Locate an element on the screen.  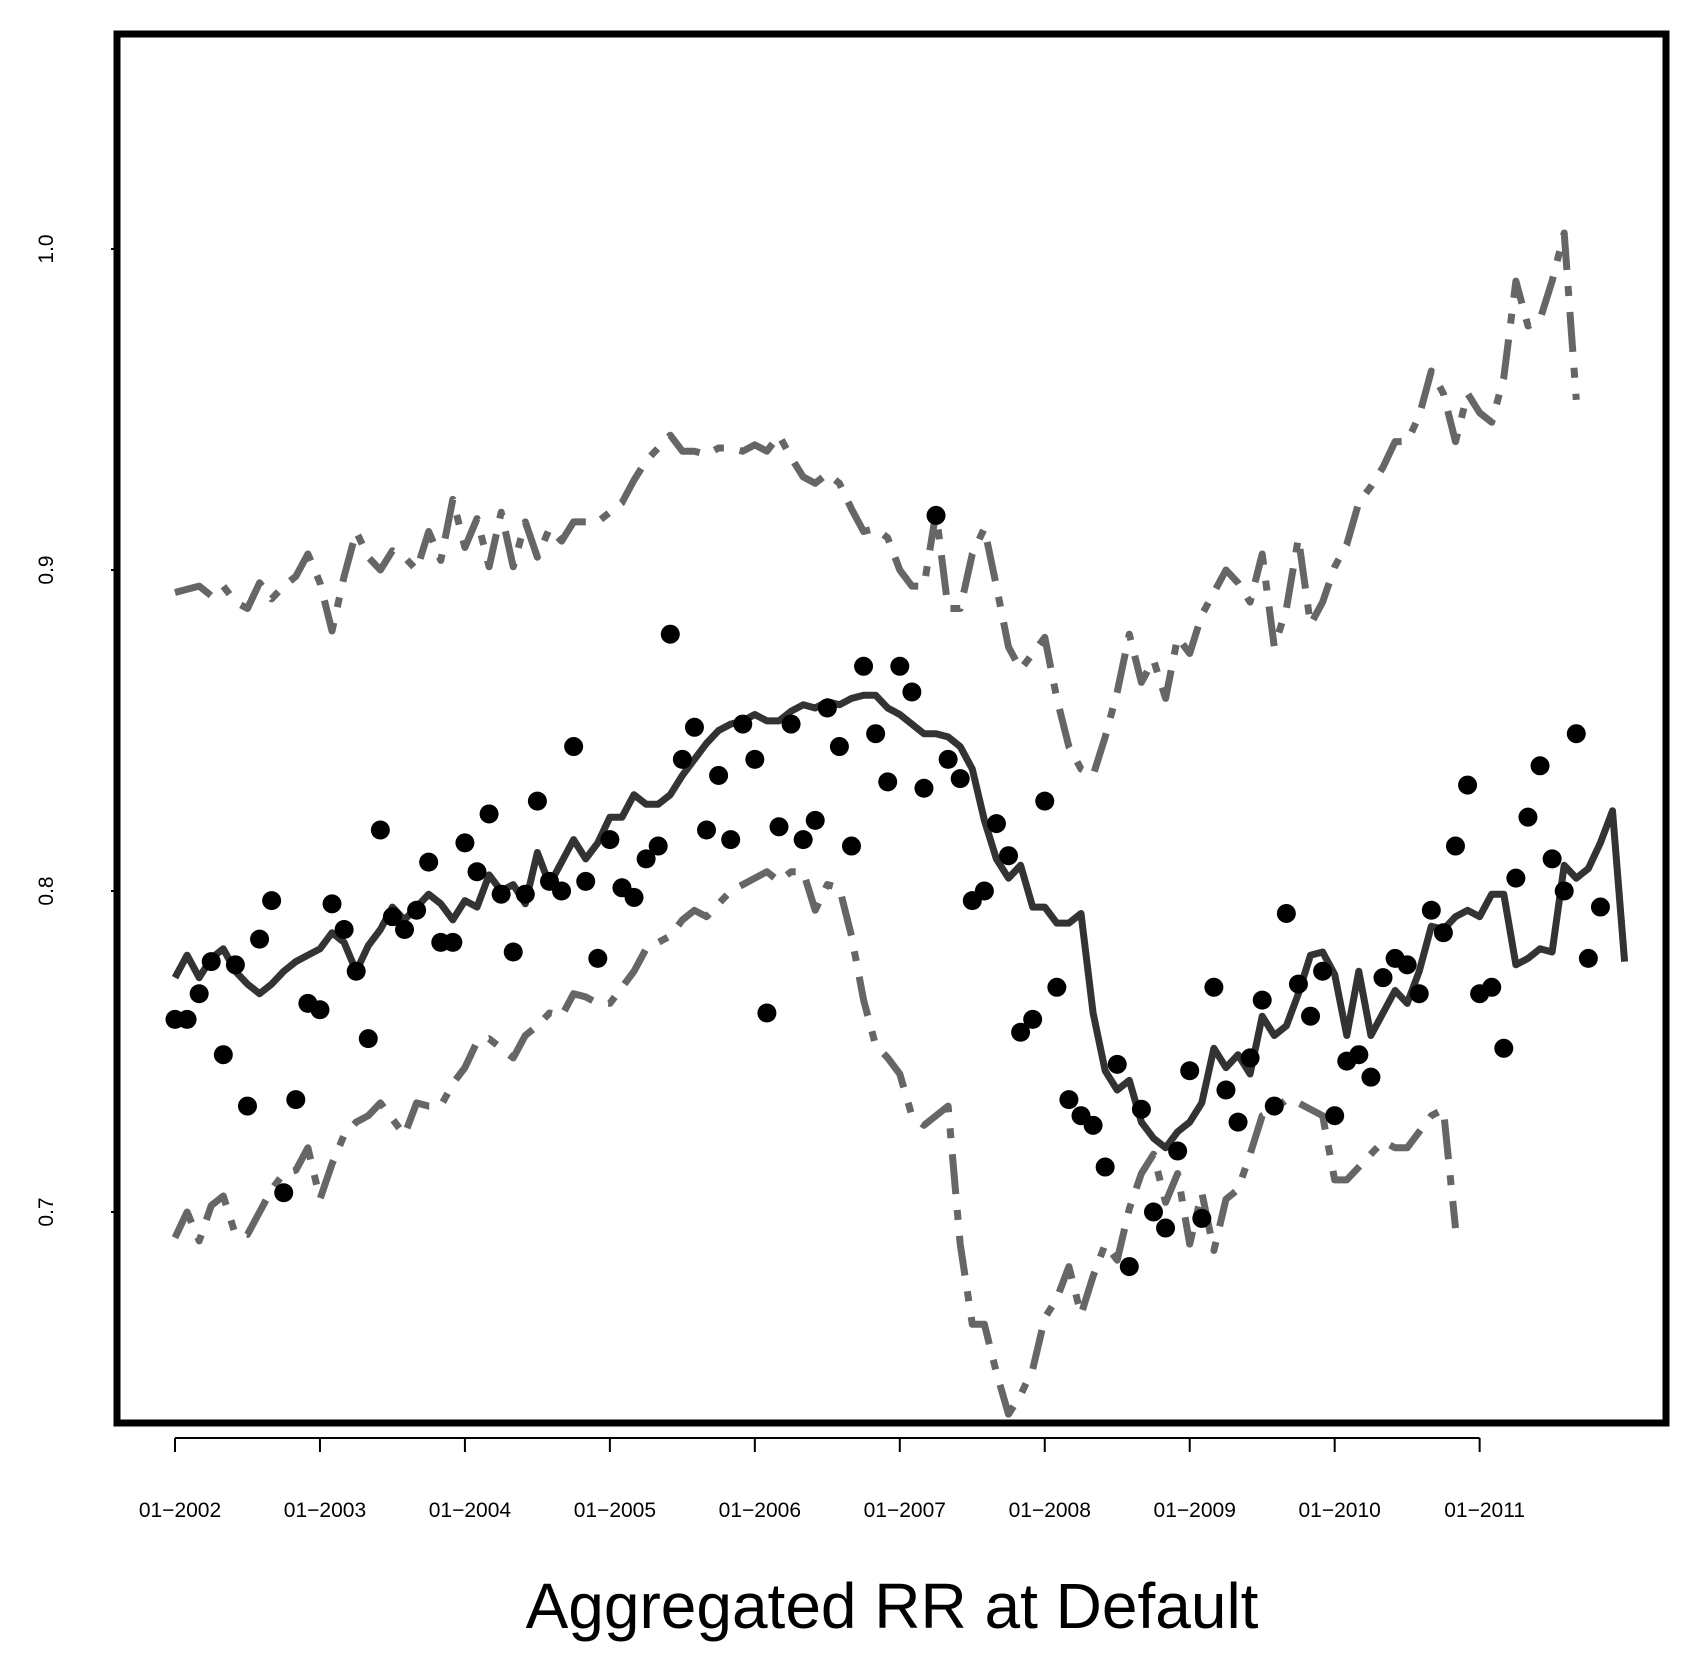
x-tick-label: 01−2003 is located at coordinates (325, 1510).